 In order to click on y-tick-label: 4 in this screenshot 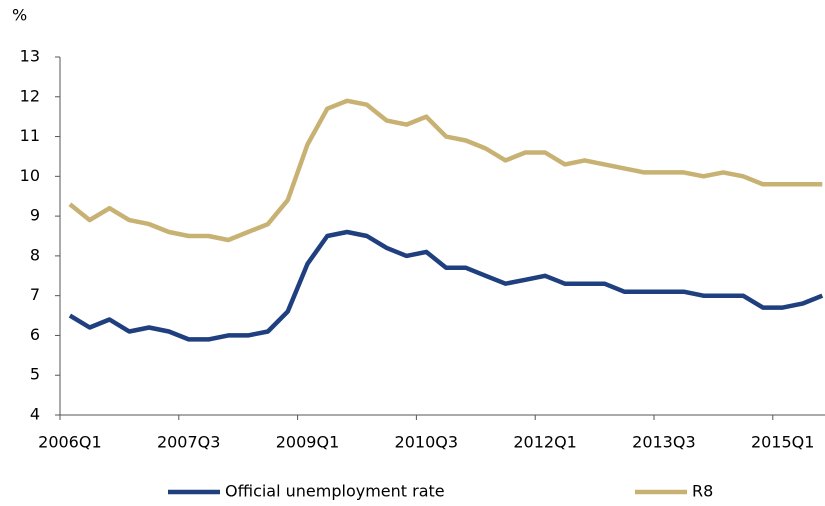, I will do `click(35, 414)`.